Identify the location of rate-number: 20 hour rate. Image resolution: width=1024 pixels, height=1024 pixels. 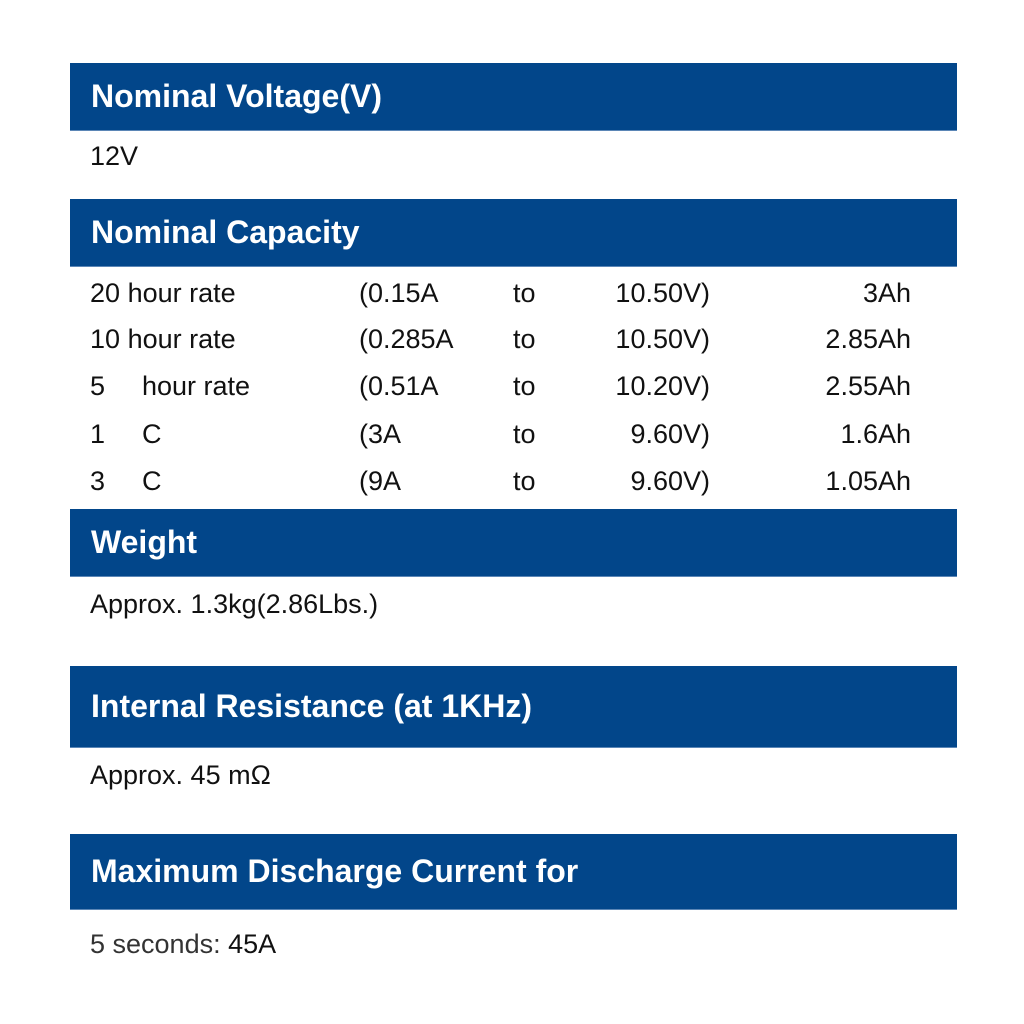
(163, 293).